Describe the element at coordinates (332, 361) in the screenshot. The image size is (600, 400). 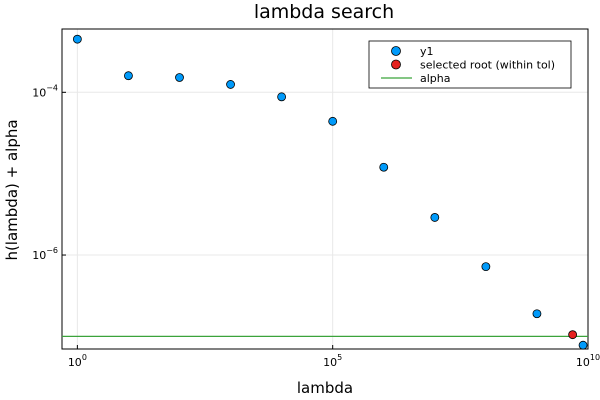
I see `x-tick-label-1: 10⁵` at that location.